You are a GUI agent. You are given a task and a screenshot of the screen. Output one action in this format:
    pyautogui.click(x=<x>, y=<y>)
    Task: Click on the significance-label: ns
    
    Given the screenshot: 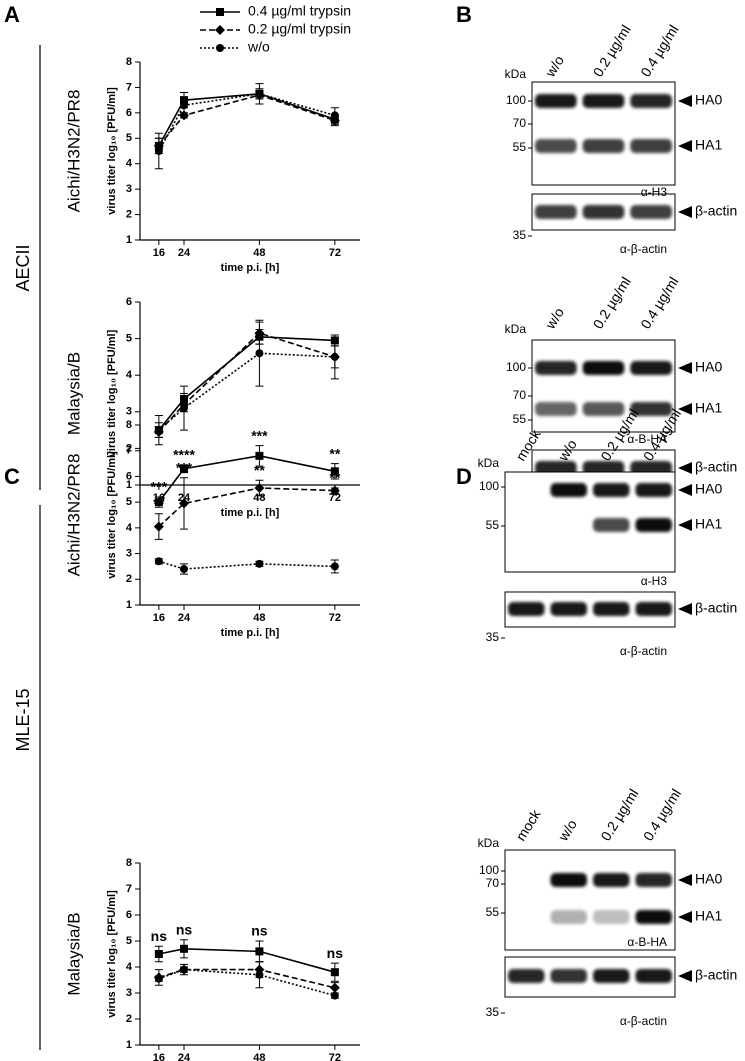 What is the action you would take?
    pyautogui.click(x=335, y=953)
    